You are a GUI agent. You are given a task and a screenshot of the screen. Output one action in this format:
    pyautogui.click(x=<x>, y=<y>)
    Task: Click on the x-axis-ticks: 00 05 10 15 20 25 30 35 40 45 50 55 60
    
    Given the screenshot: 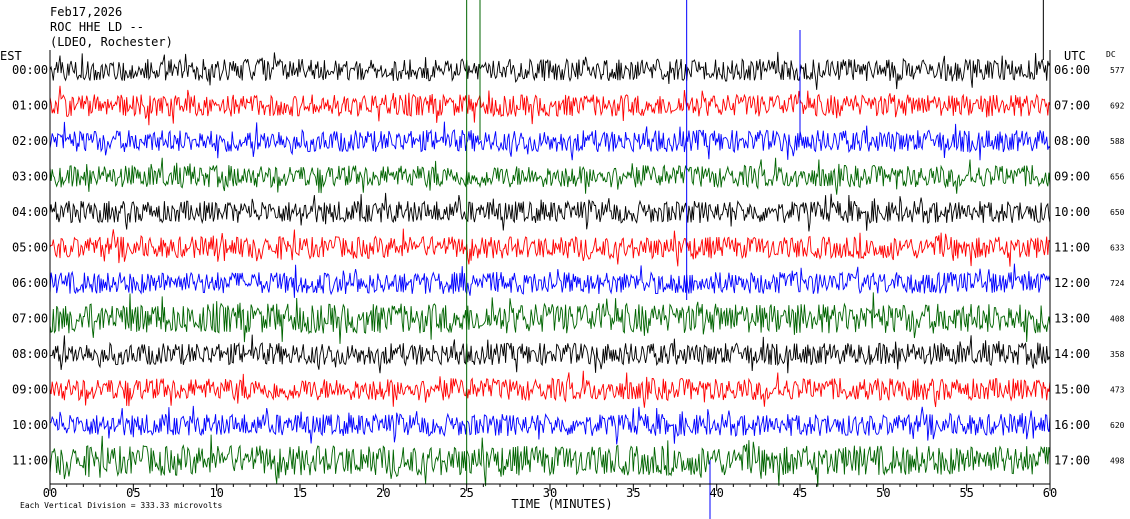 What is the action you would take?
    pyautogui.click(x=550, y=492)
    